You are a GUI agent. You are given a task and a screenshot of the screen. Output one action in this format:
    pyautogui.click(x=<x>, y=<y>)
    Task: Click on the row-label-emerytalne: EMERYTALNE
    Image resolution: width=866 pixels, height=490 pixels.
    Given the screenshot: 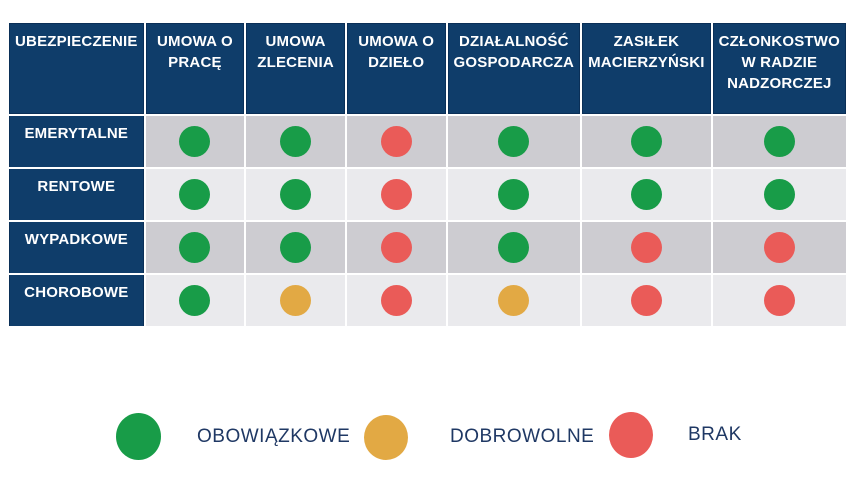 What is the action you would take?
    pyautogui.click(x=76, y=141)
    